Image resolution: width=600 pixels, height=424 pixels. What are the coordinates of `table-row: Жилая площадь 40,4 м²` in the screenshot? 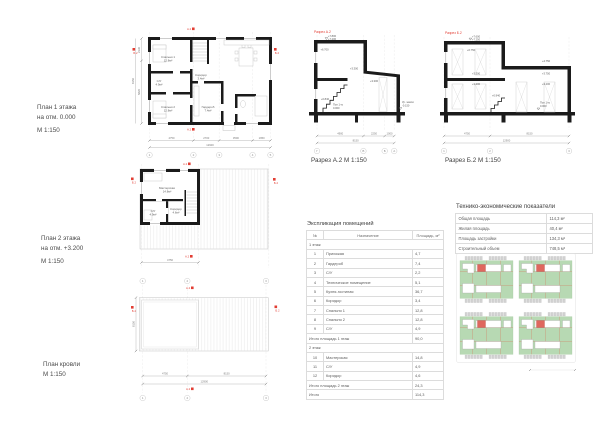 It's located at (524, 228).